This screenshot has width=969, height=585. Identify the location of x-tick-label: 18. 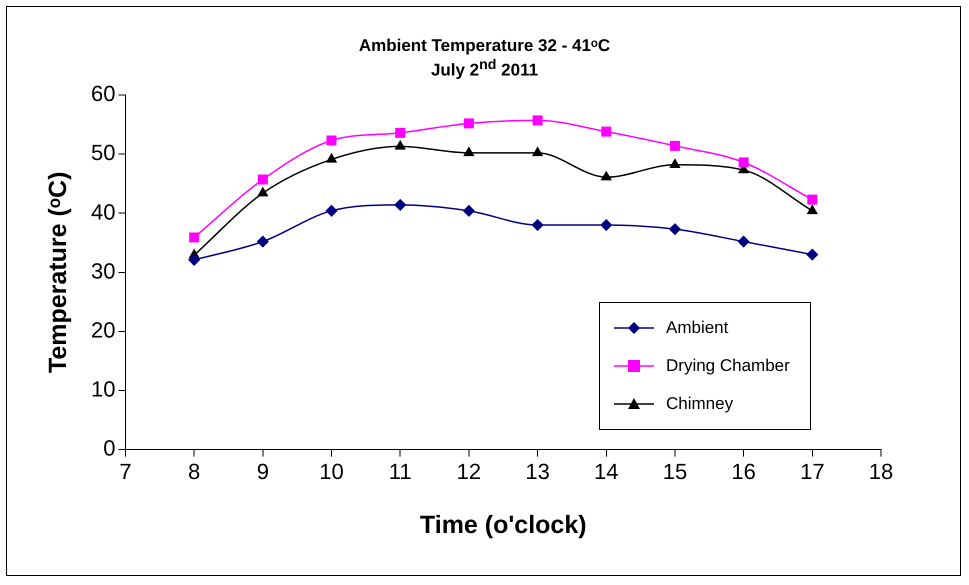
(881, 471).